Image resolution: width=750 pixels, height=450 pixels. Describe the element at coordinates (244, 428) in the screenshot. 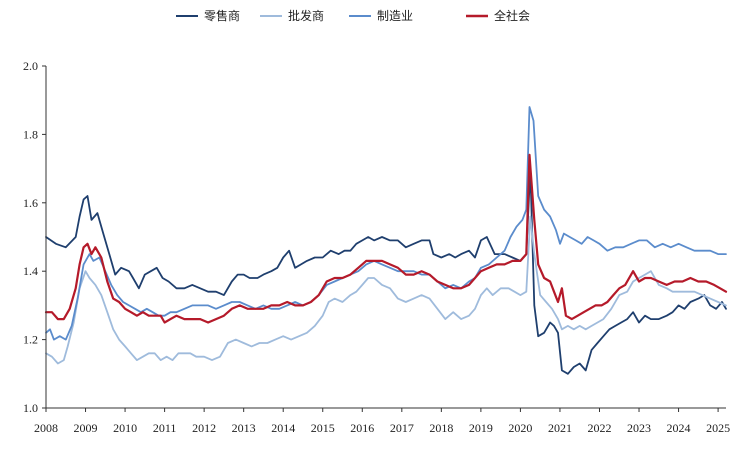

I see `x-tick-label: 2013` at that location.